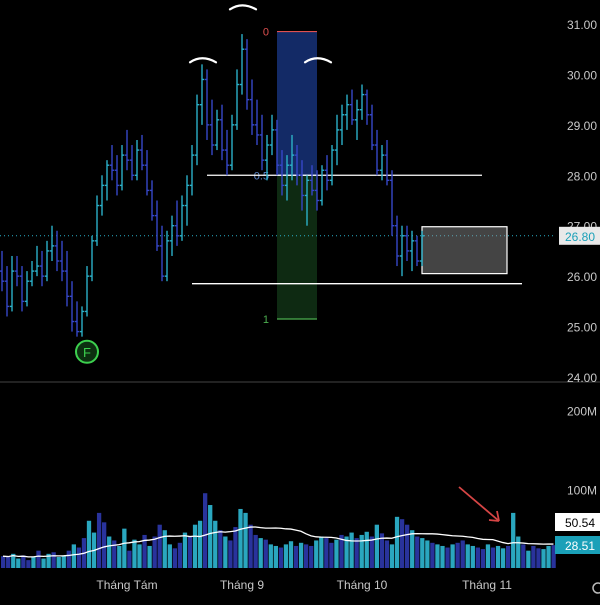 The width and height of the screenshot is (600, 605). Describe the element at coordinates (596, 588) in the screenshot. I see `settings-icon` at that location.